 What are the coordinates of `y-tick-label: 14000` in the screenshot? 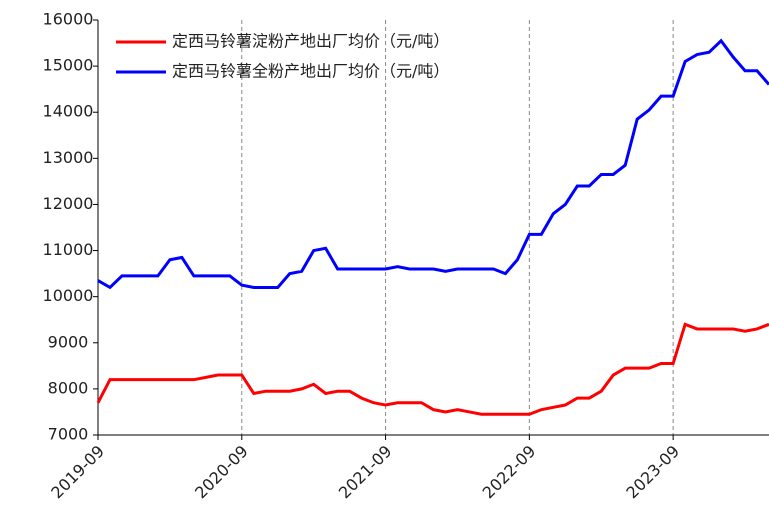 It's located at (68, 111).